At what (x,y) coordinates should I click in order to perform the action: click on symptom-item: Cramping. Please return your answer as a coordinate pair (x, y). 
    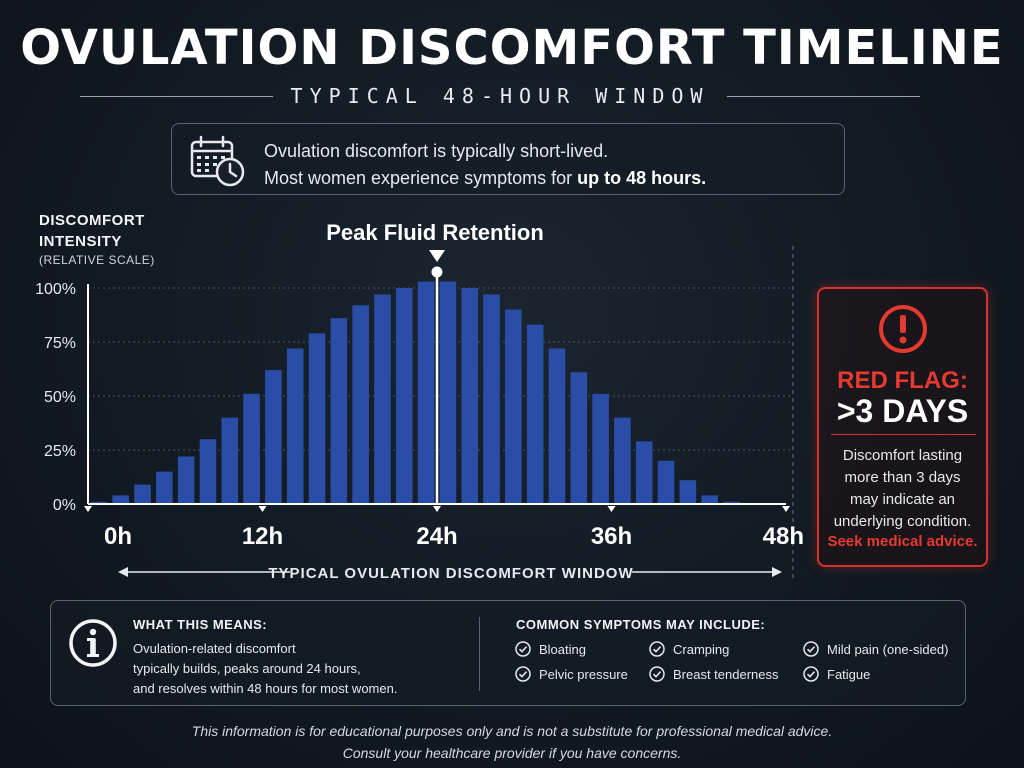
    Looking at the image, I should click on (689, 649).